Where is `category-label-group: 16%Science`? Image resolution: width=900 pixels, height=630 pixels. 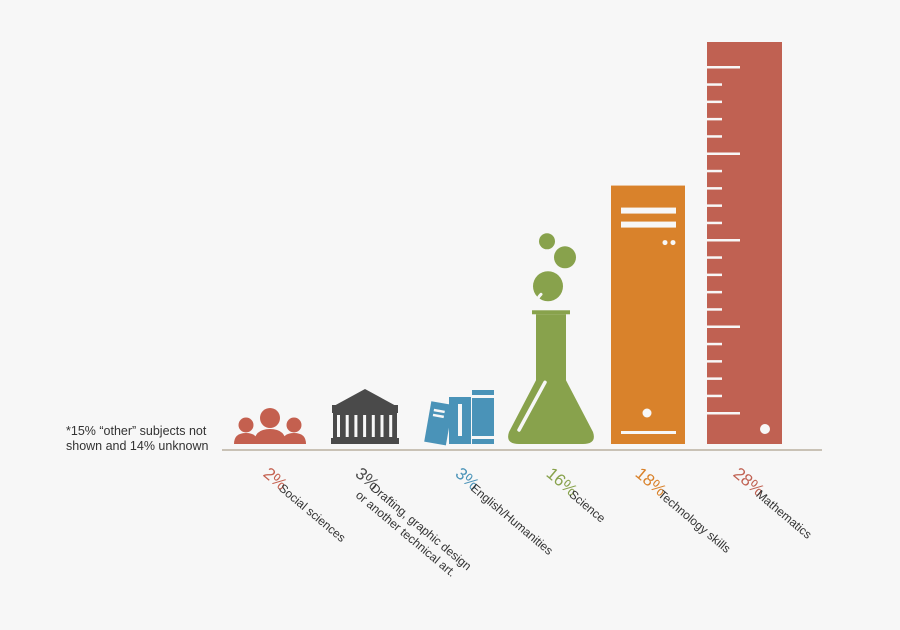 category-label-group: 16%Science is located at coordinates (576, 495).